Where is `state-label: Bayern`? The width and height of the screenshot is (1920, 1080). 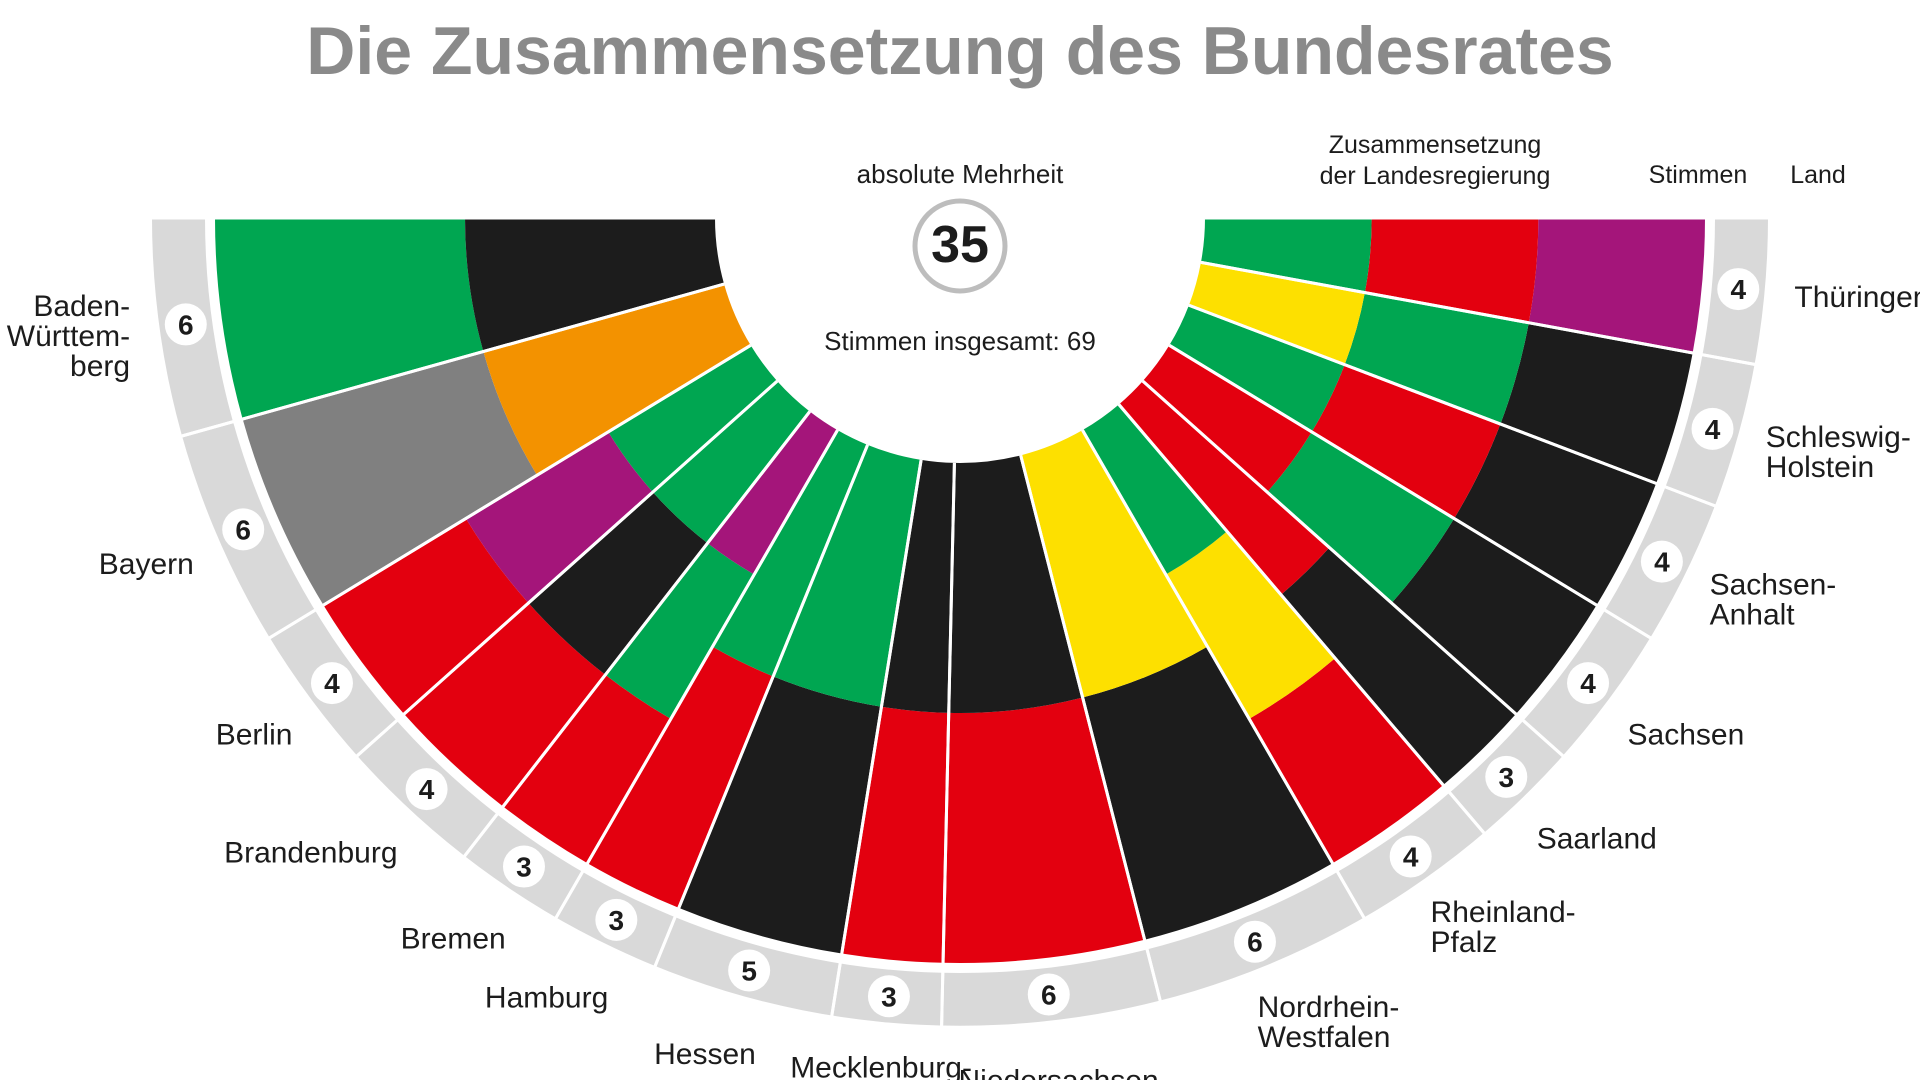
state-label: Bayern is located at coordinates (146, 564).